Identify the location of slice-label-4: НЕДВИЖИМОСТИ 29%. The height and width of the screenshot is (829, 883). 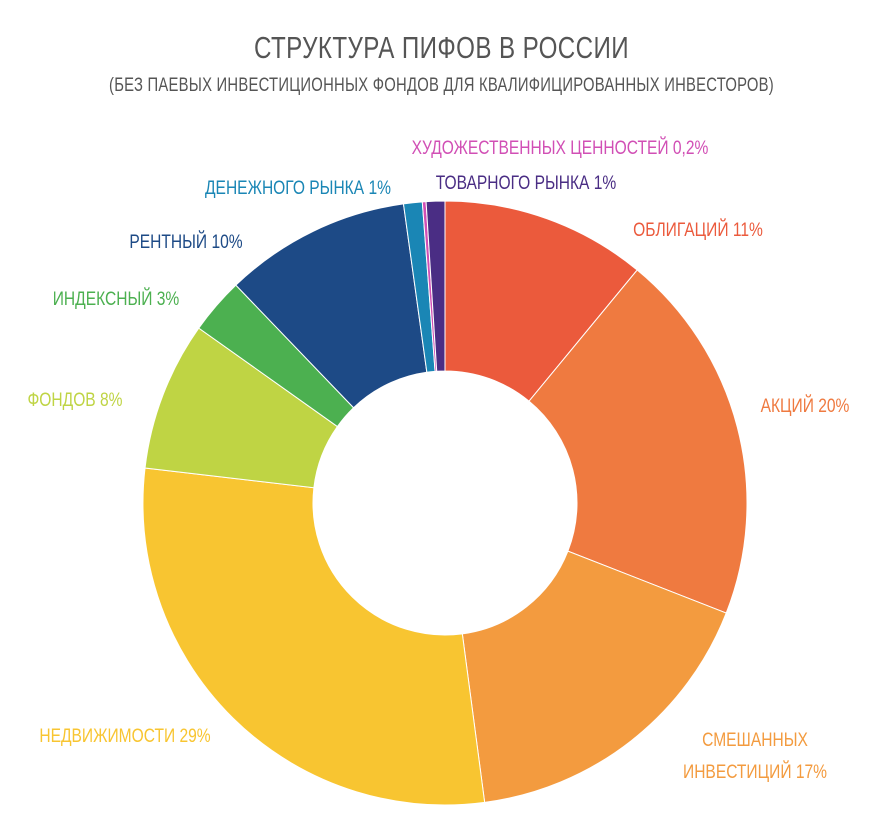
(124, 736).